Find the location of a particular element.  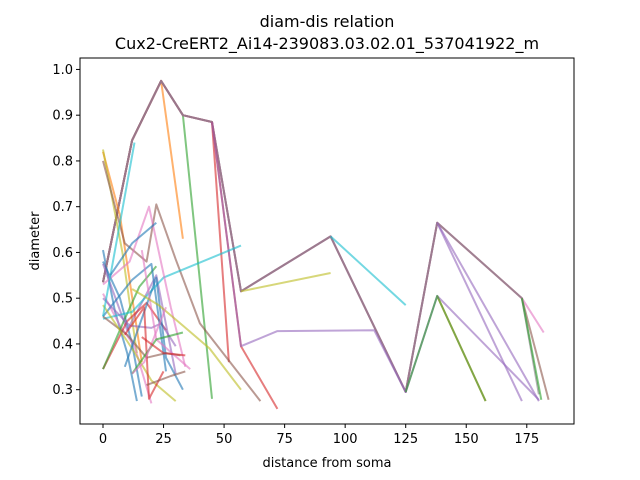

x-tick-label: 0 is located at coordinates (103, 439).